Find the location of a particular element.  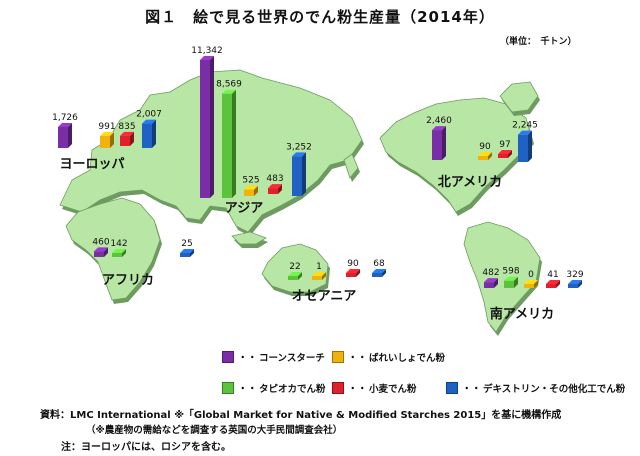

data-label-south-america-potato: 0 is located at coordinates (531, 275).